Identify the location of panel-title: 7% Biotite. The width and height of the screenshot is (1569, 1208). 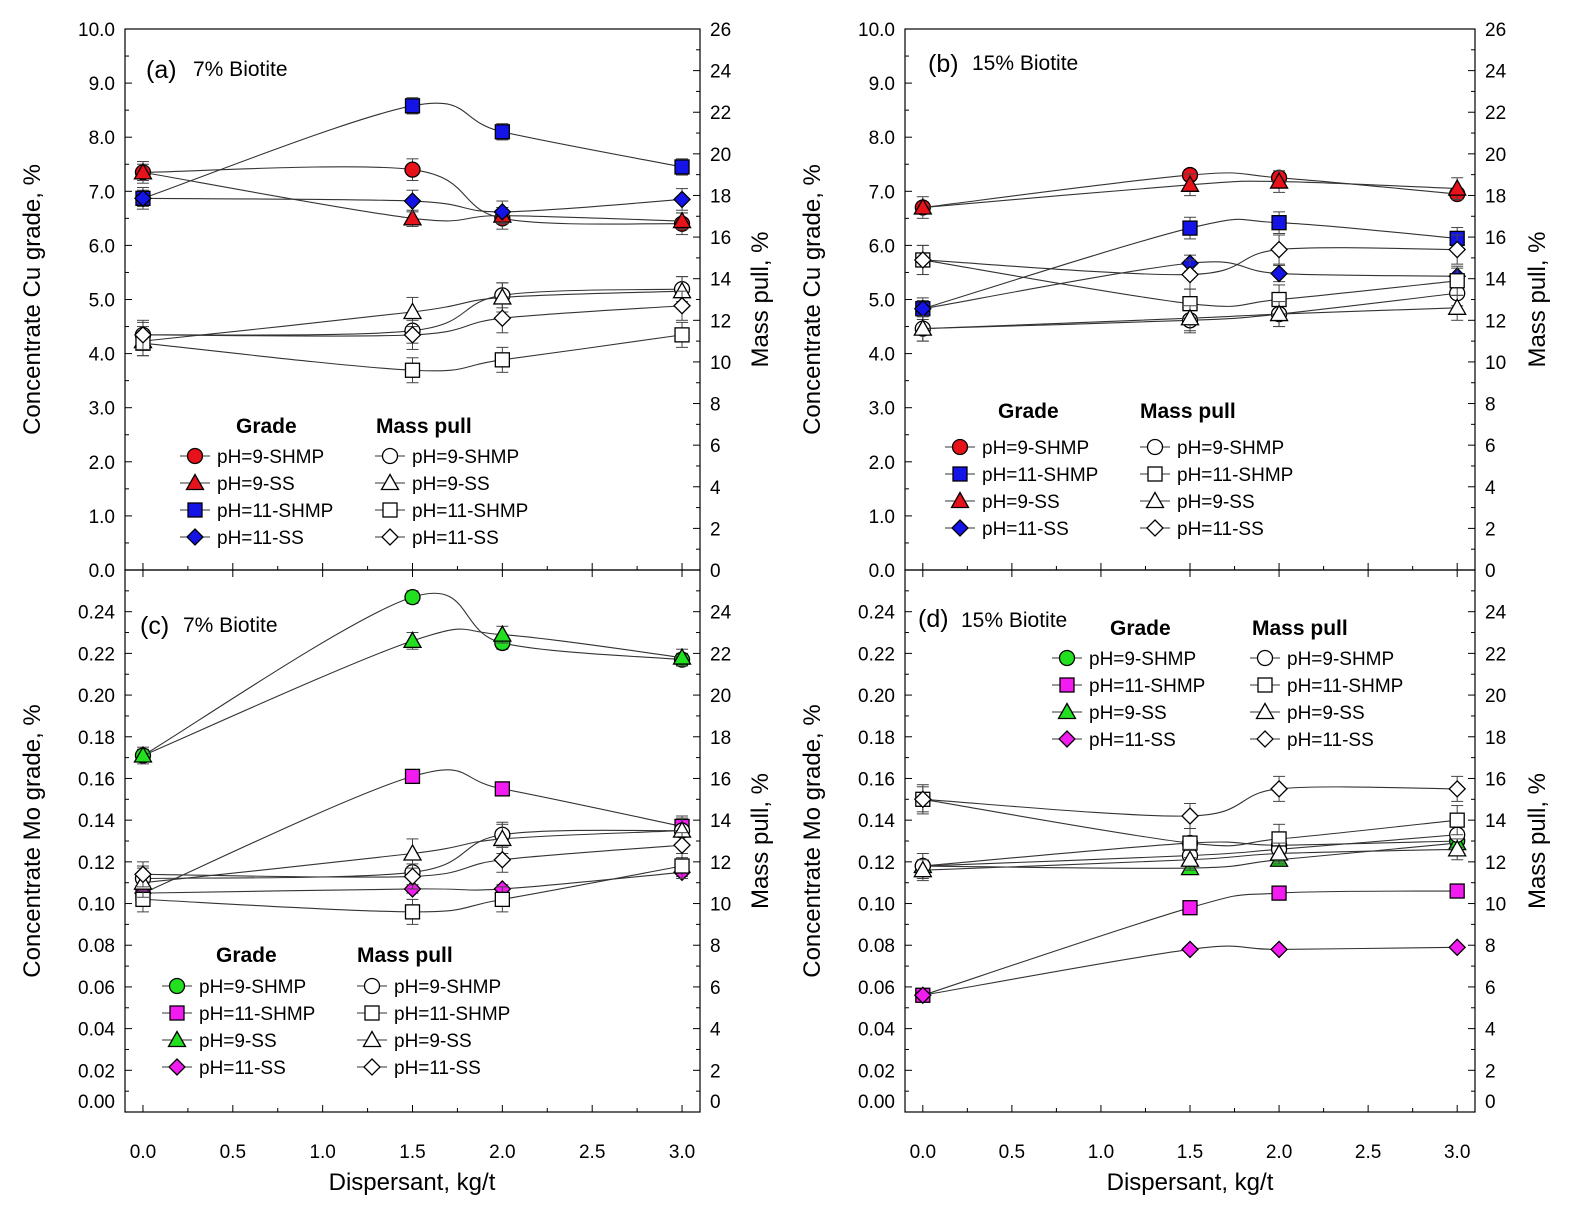
(240, 69).